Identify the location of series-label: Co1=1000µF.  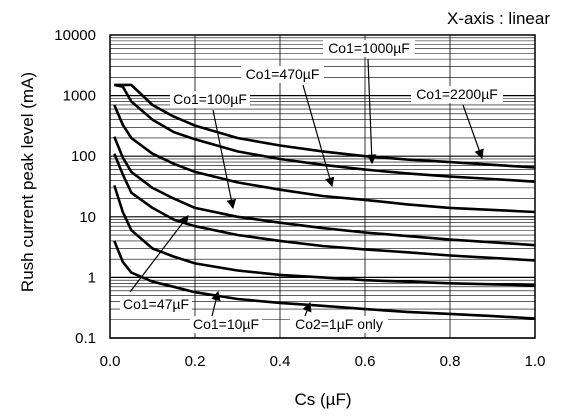
(369, 48).